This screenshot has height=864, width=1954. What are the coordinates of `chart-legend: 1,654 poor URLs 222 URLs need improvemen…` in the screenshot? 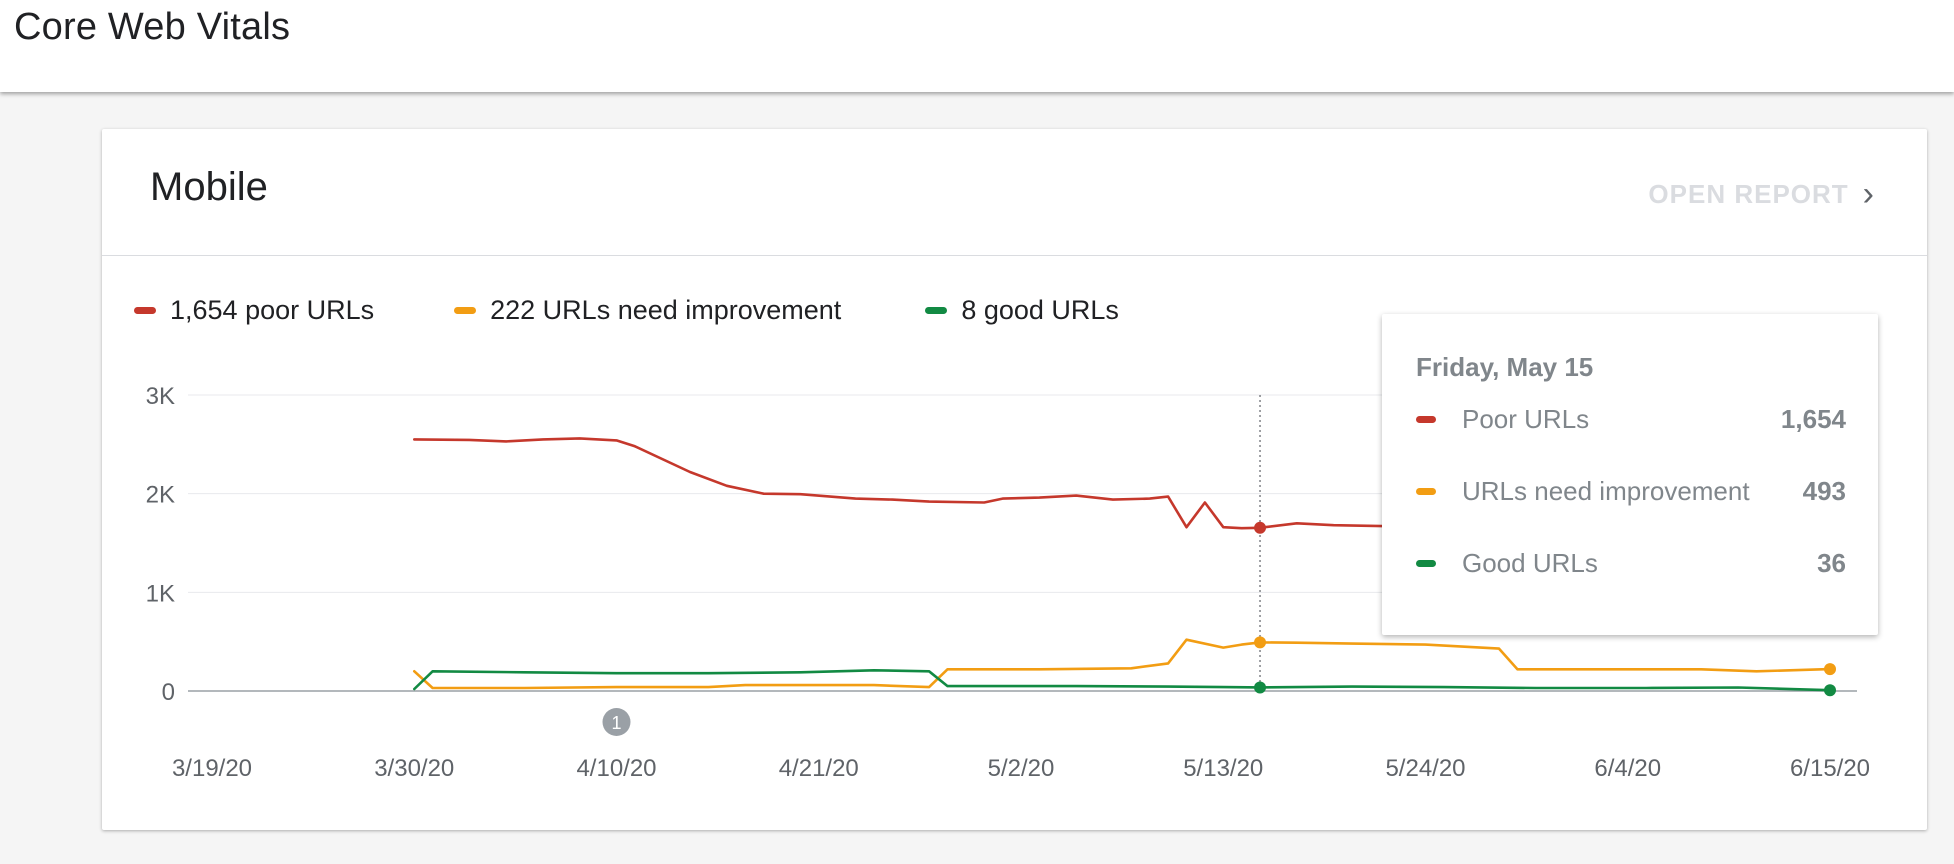 It's located at (666, 310).